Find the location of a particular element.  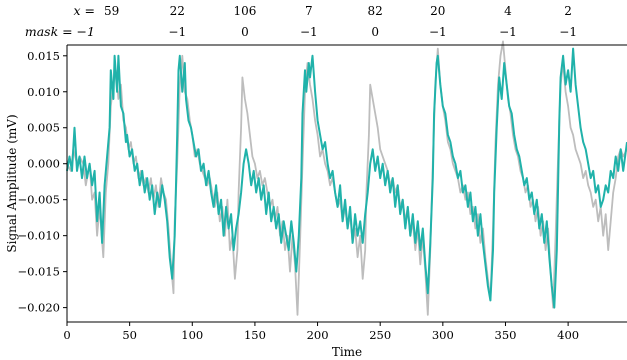

x-tick-label: 0 is located at coordinates (66, 335).